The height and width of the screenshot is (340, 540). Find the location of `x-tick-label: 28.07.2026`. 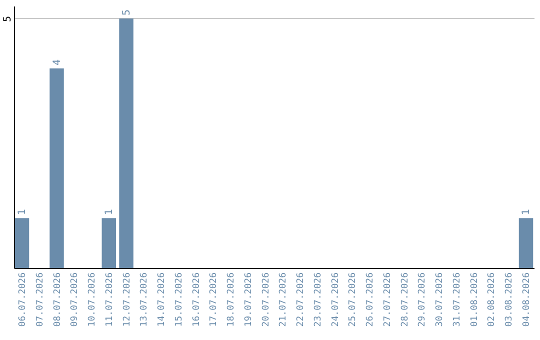

x-tick-label: 28.07.2026 is located at coordinates (405, 299).